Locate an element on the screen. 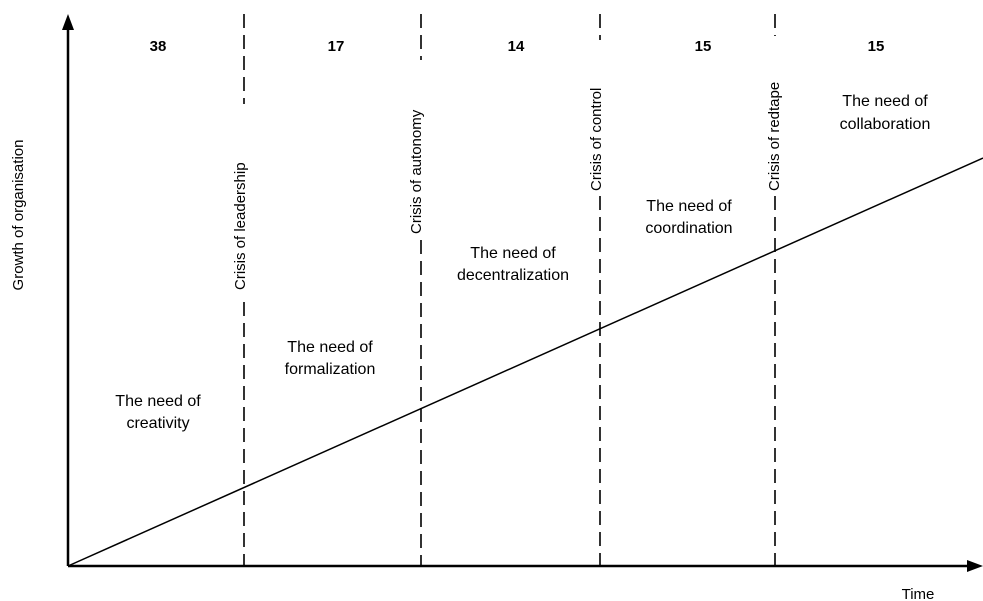  phase-count: 14 is located at coordinates (516, 46).